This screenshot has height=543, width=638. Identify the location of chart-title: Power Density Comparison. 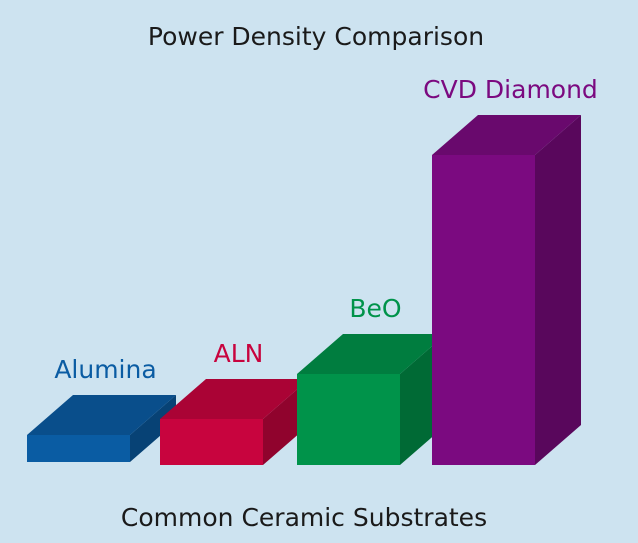
(316, 36).